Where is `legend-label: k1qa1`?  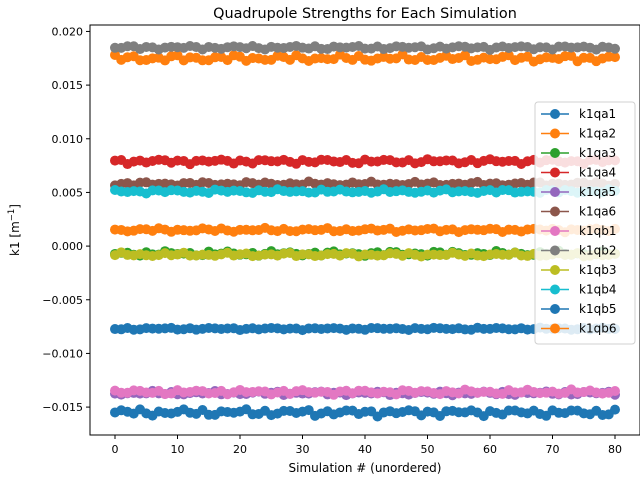 legend-label: k1qa1 is located at coordinates (597, 114).